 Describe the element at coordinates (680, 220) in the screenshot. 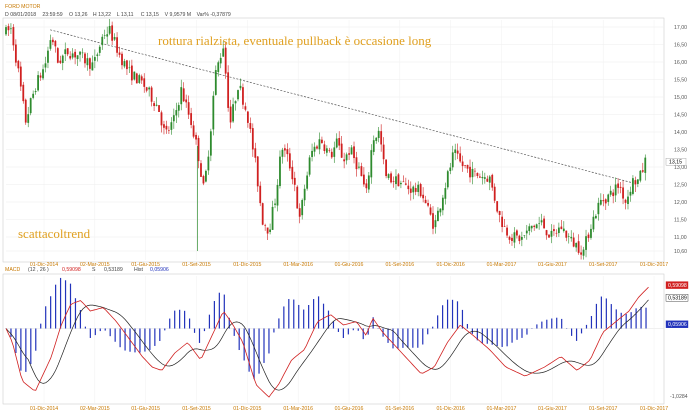

I see `price-y-tick: 11,50` at that location.